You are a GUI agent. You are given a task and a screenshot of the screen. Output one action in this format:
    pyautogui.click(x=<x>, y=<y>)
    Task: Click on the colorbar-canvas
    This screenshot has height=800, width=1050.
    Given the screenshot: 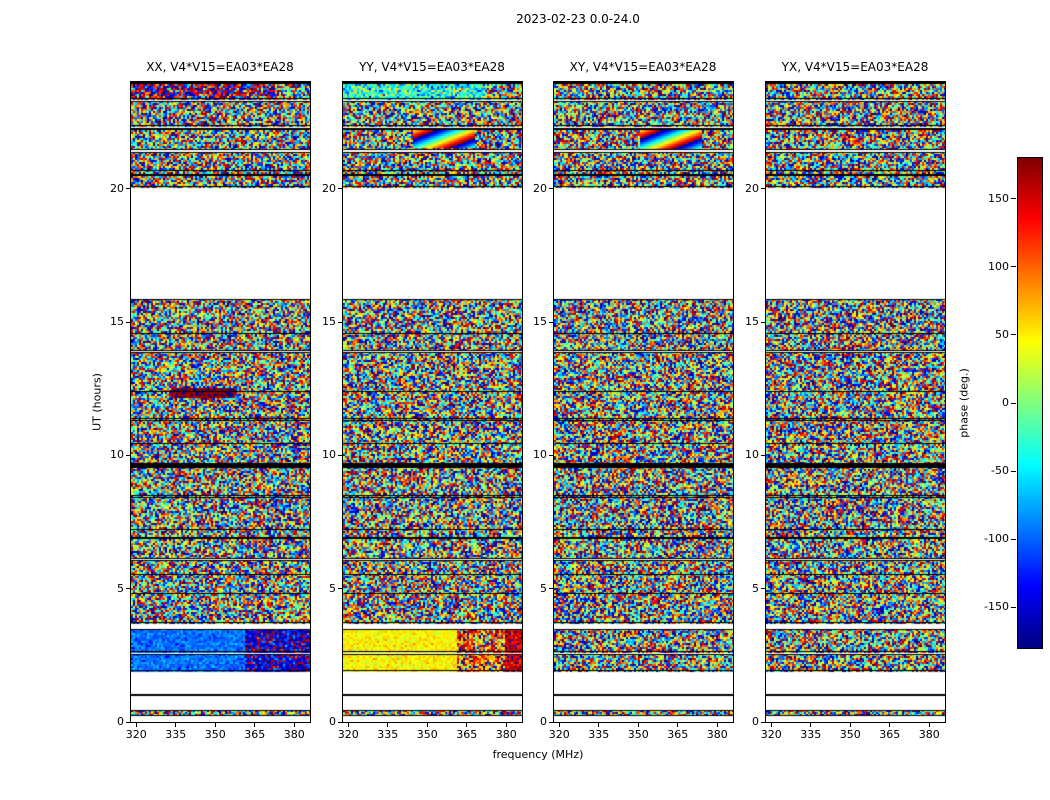 What is the action you would take?
    pyautogui.click(x=1030, y=403)
    